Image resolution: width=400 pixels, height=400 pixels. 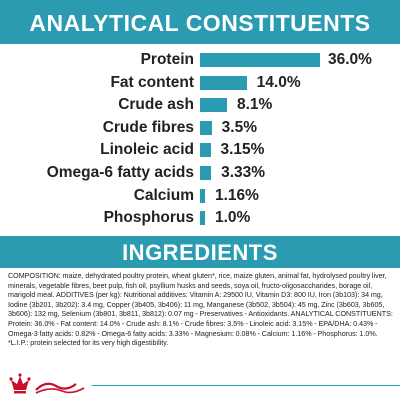 What do you see at coordinates (233, 218) in the screenshot?
I see `constituent-value: 1.0%` at bounding box center [233, 218].